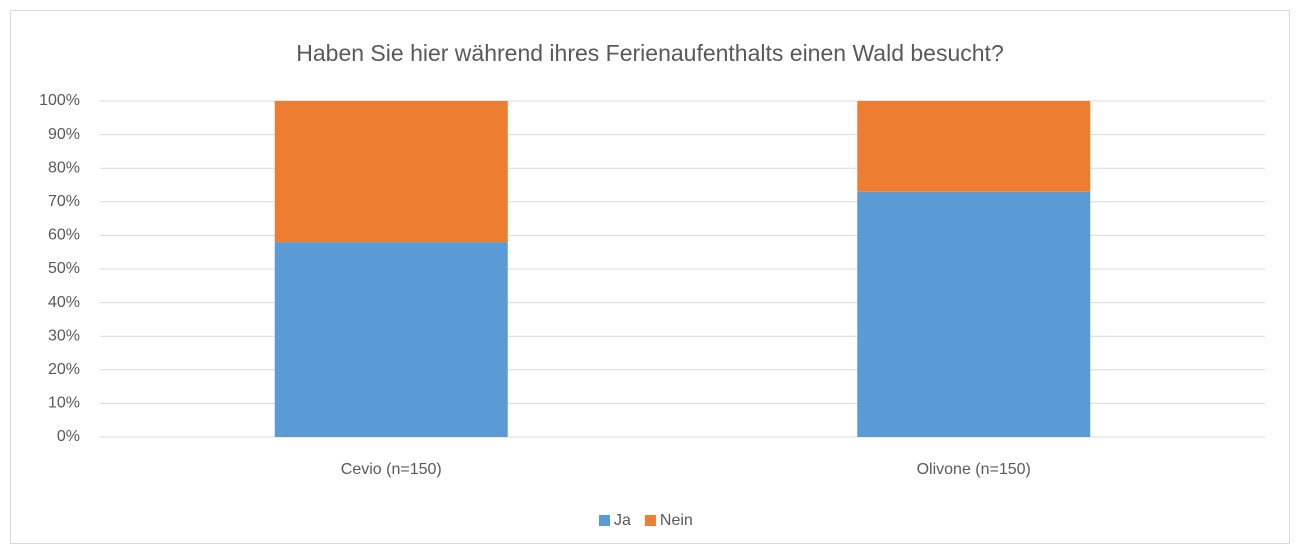 This screenshot has width=1300, height=554. I want to click on legend-label: Ja, so click(622, 520).